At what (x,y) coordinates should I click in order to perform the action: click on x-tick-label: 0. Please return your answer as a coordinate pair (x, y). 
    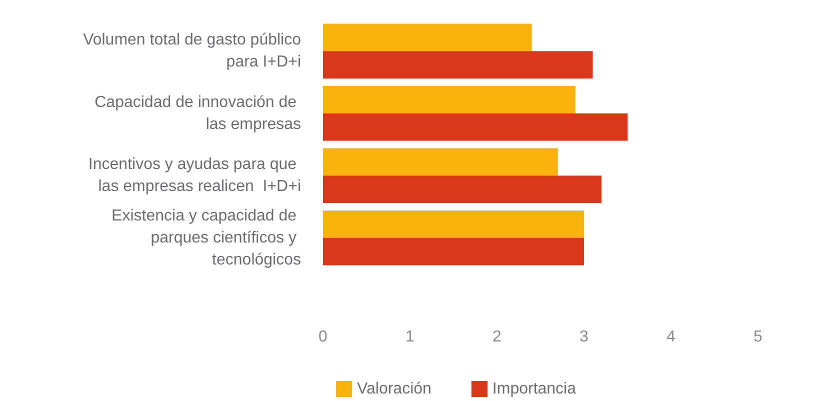
    Looking at the image, I should click on (323, 337).